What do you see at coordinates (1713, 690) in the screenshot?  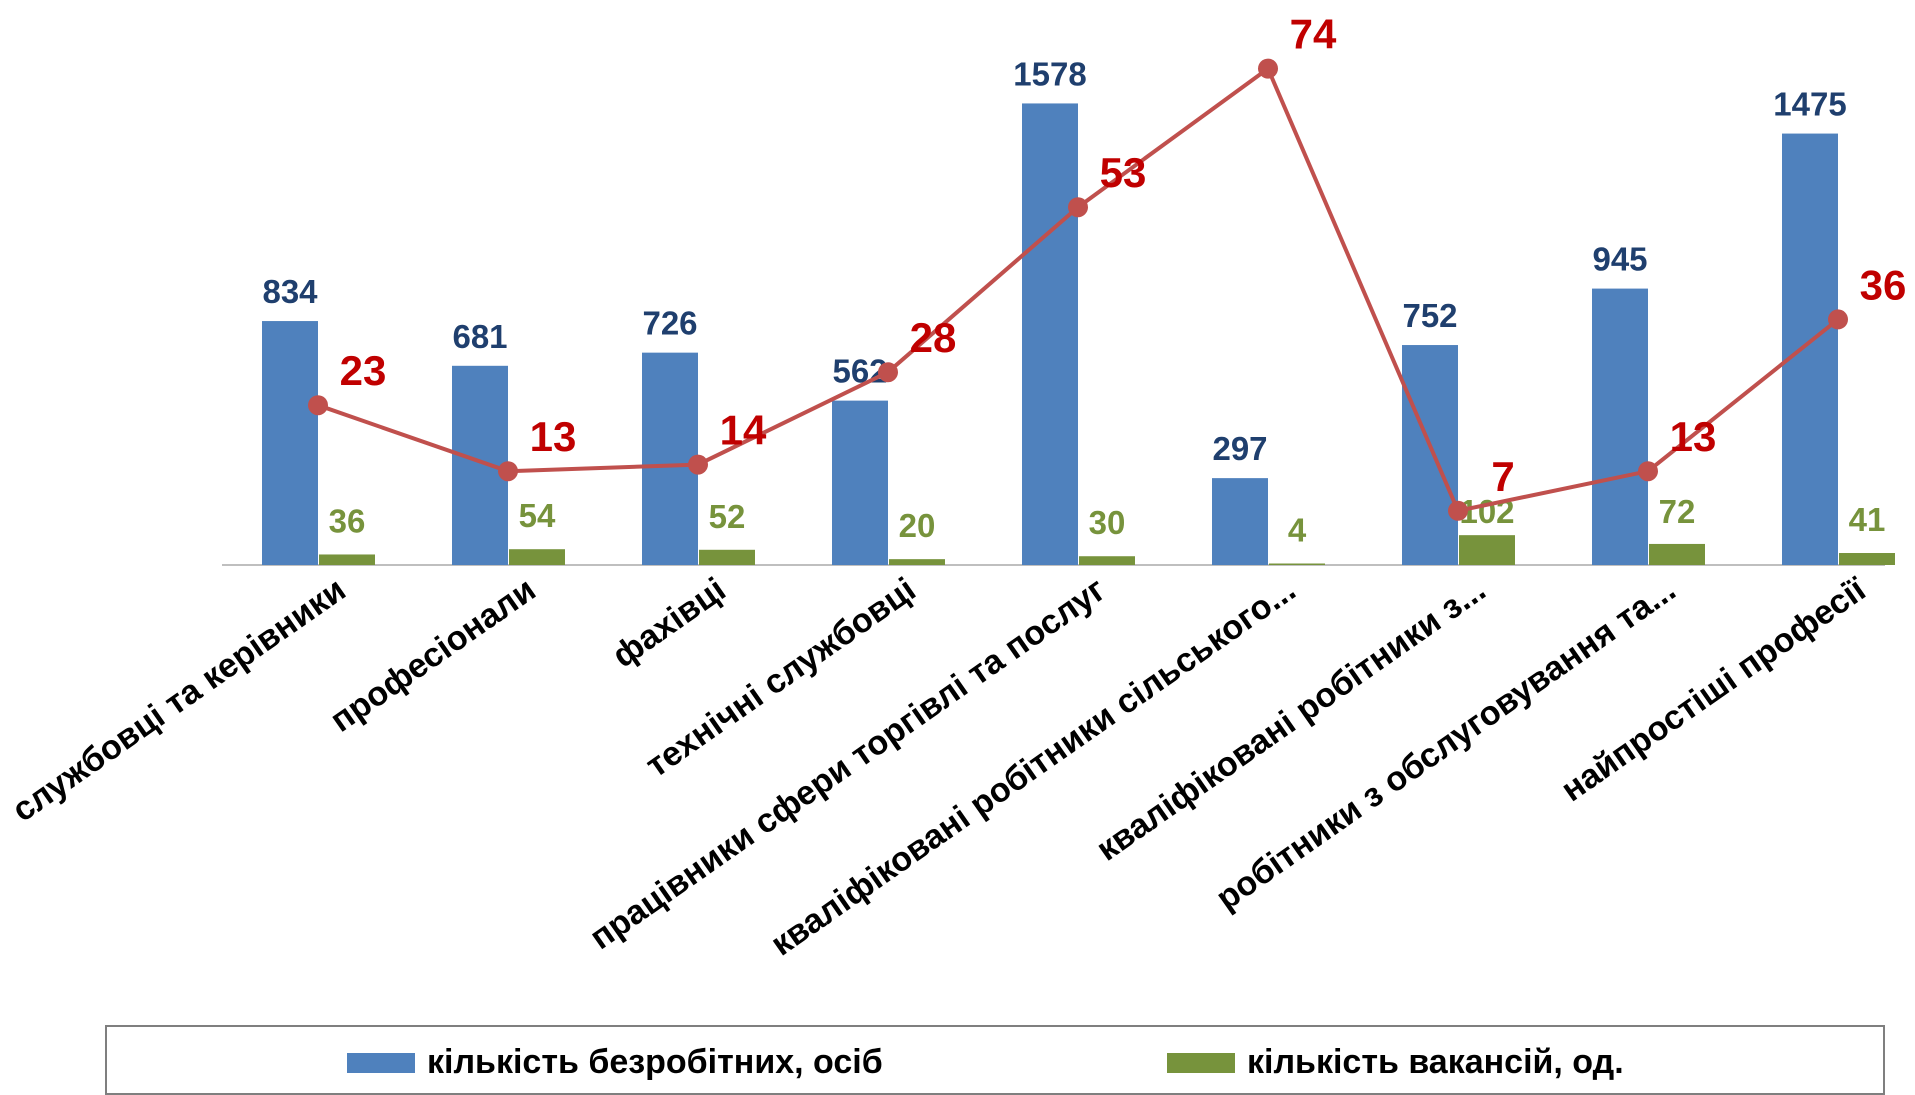 I see `category-label: найпростіші професії` at bounding box center [1713, 690].